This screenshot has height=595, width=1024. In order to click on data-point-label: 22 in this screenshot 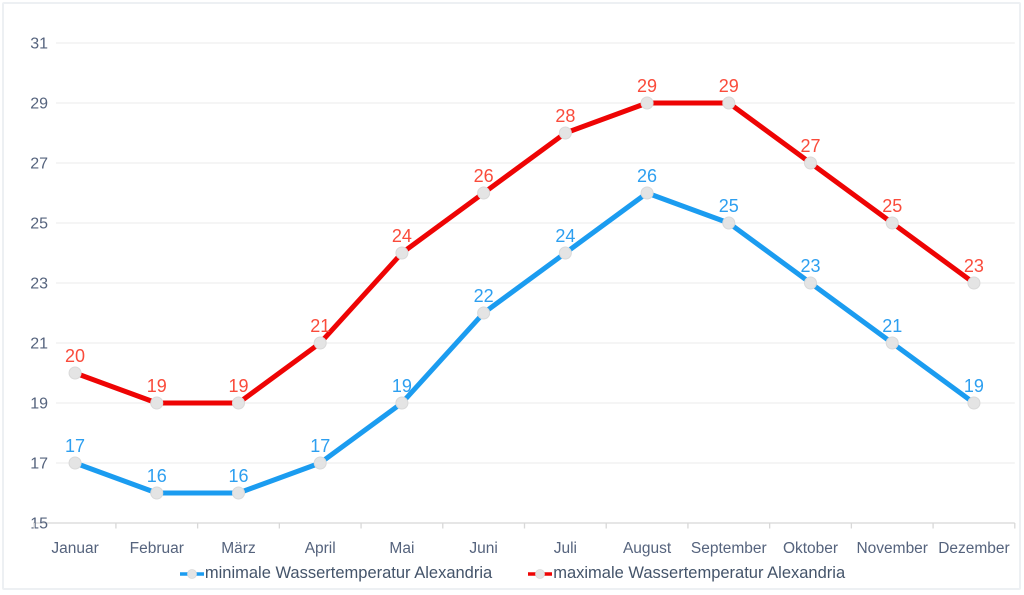, I will do `click(484, 296)`.